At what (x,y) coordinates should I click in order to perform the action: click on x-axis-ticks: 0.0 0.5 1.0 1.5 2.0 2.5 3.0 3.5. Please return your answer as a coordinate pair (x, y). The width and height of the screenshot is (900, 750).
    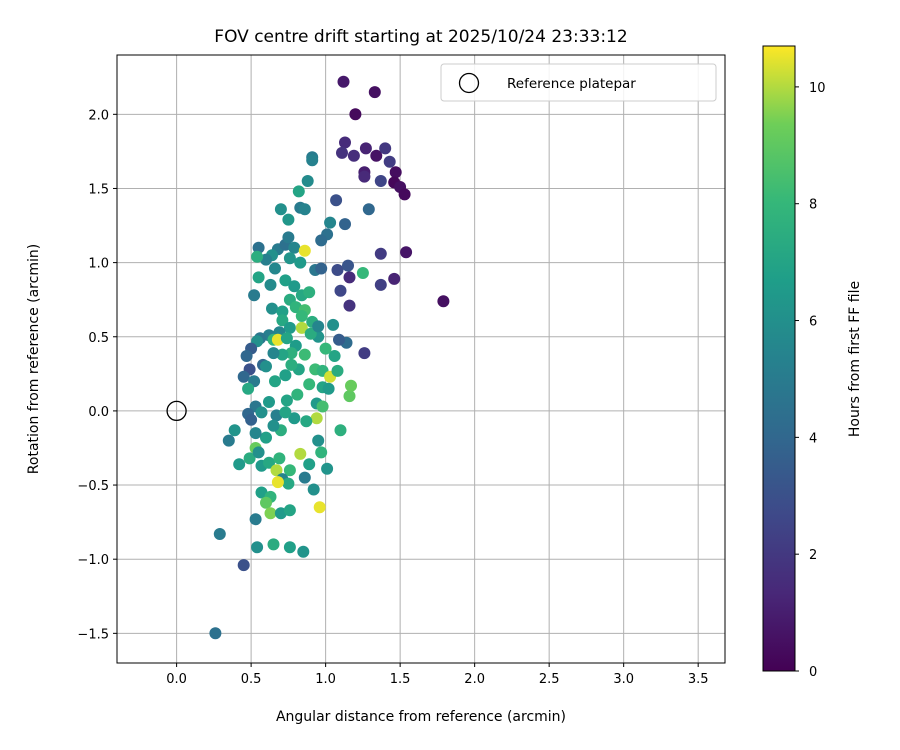
    Looking at the image, I should click on (437, 675).